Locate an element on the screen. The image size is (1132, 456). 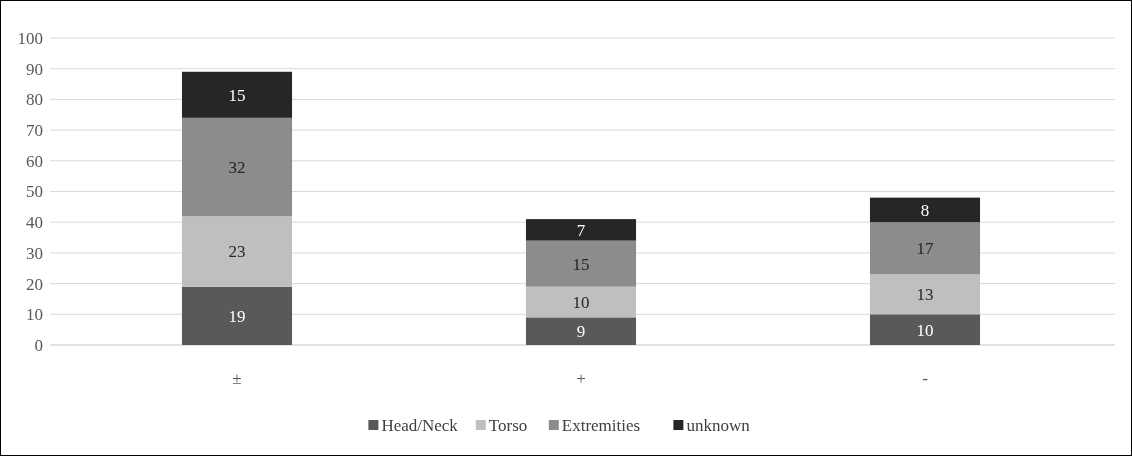
y-tick-label: 90 is located at coordinates (34, 69).